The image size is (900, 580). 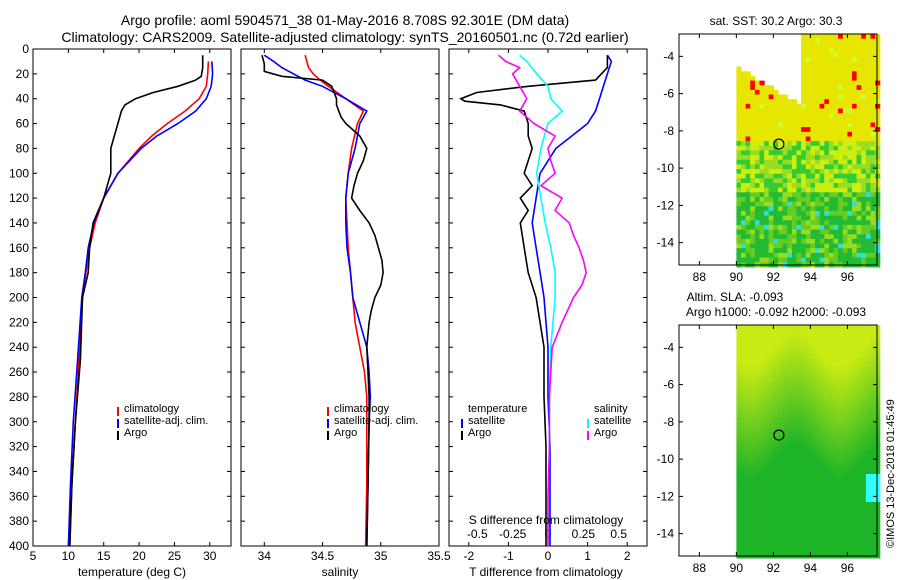 I want to click on sla-map-lat-axis: -4-6-8-10-12-14, so click(x=767, y=440).